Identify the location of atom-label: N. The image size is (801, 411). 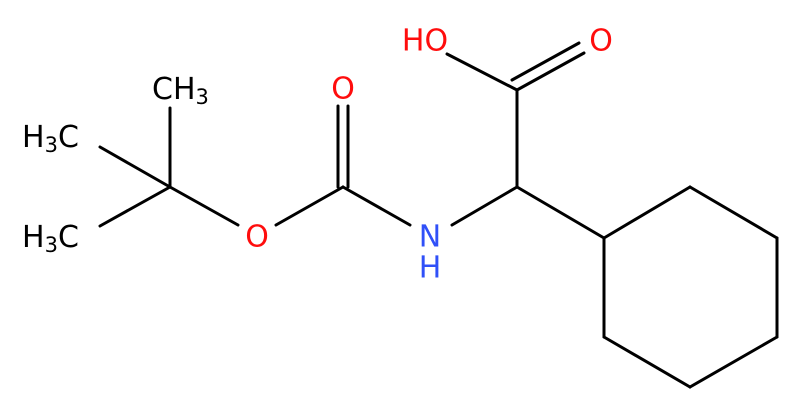
(430, 237).